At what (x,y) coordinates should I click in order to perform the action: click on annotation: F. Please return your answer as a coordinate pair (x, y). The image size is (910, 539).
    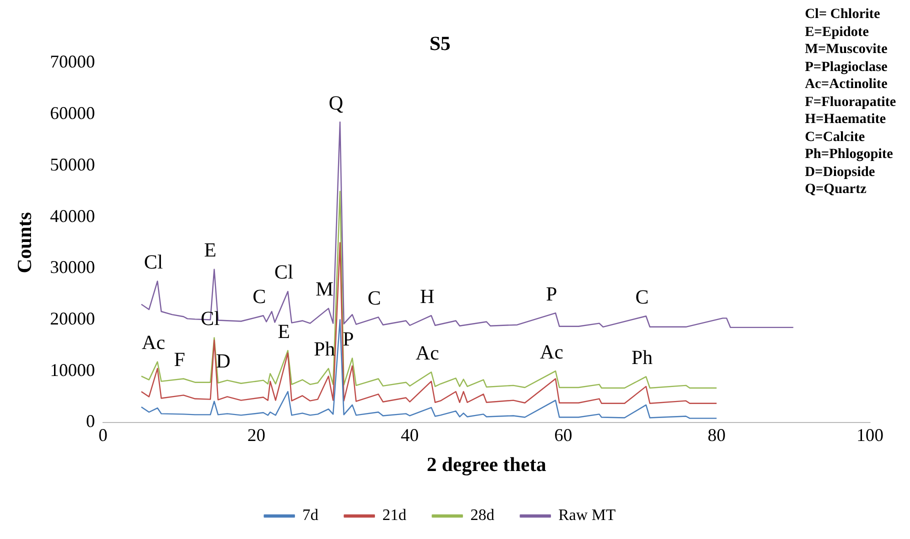
    Looking at the image, I should click on (180, 360).